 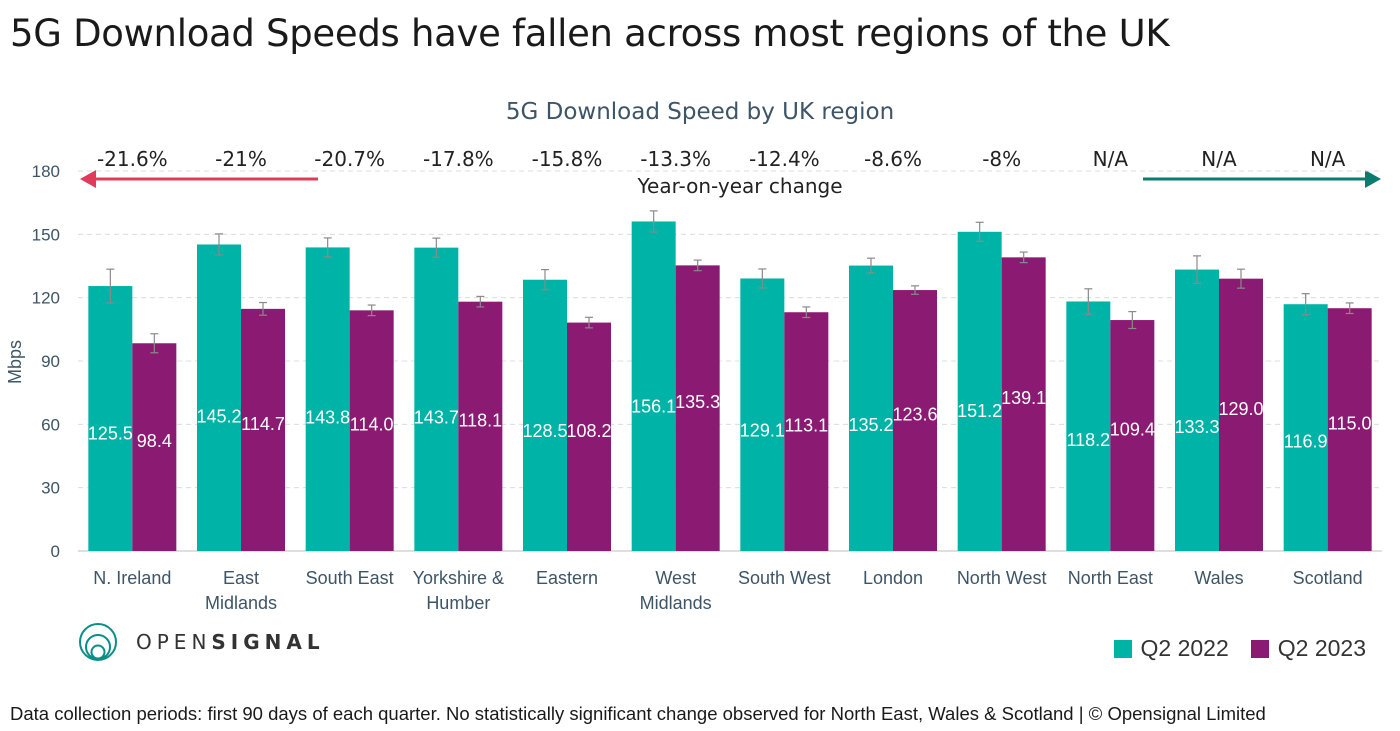 What do you see at coordinates (893, 159) in the screenshot?
I see `yoy-change-value: -8.6%` at bounding box center [893, 159].